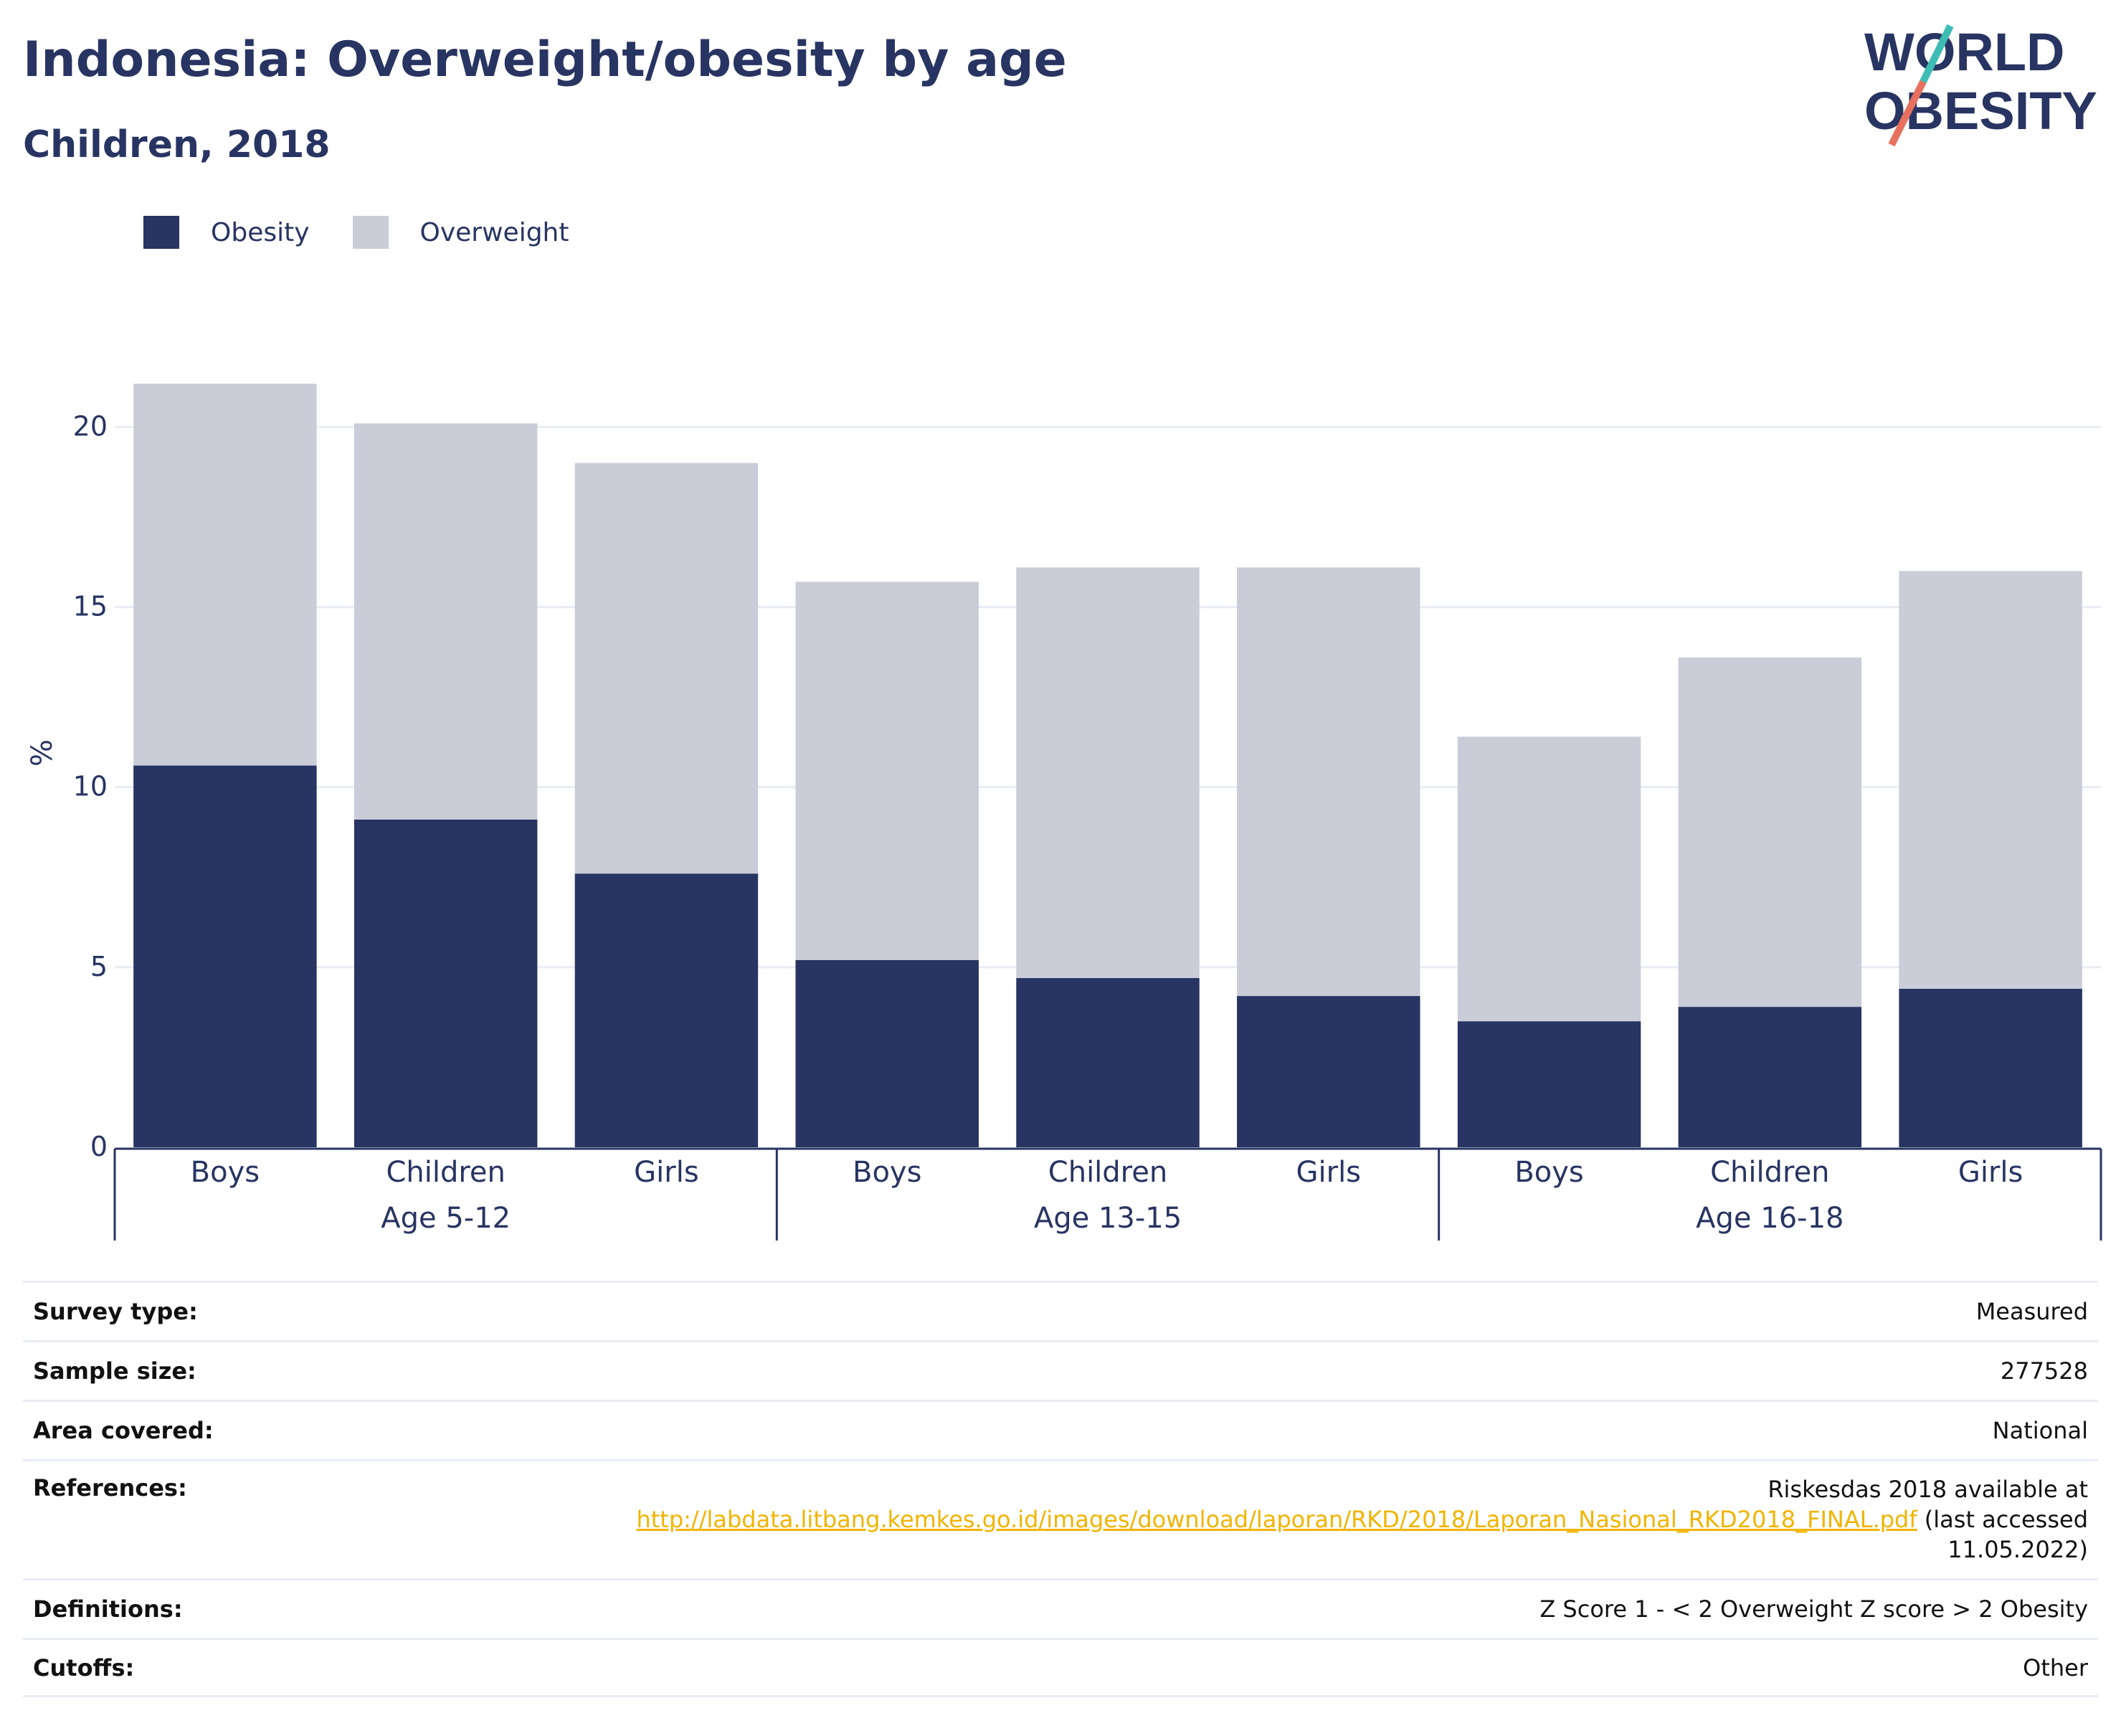 This screenshot has width=2121, height=1736. I want to click on info-label: Survey type:, so click(115, 1312).